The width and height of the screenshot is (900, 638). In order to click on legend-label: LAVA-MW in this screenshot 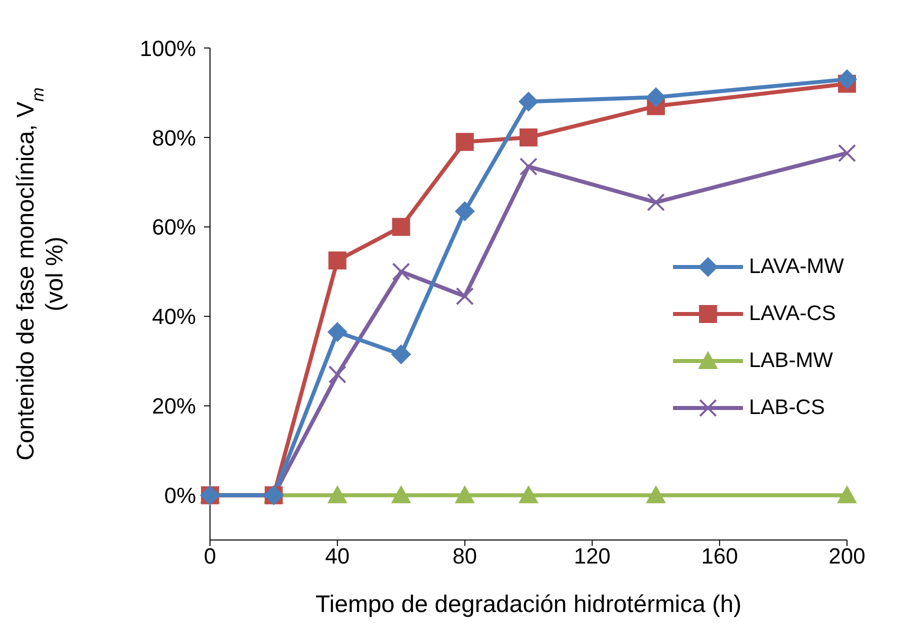, I will do `click(796, 266)`.